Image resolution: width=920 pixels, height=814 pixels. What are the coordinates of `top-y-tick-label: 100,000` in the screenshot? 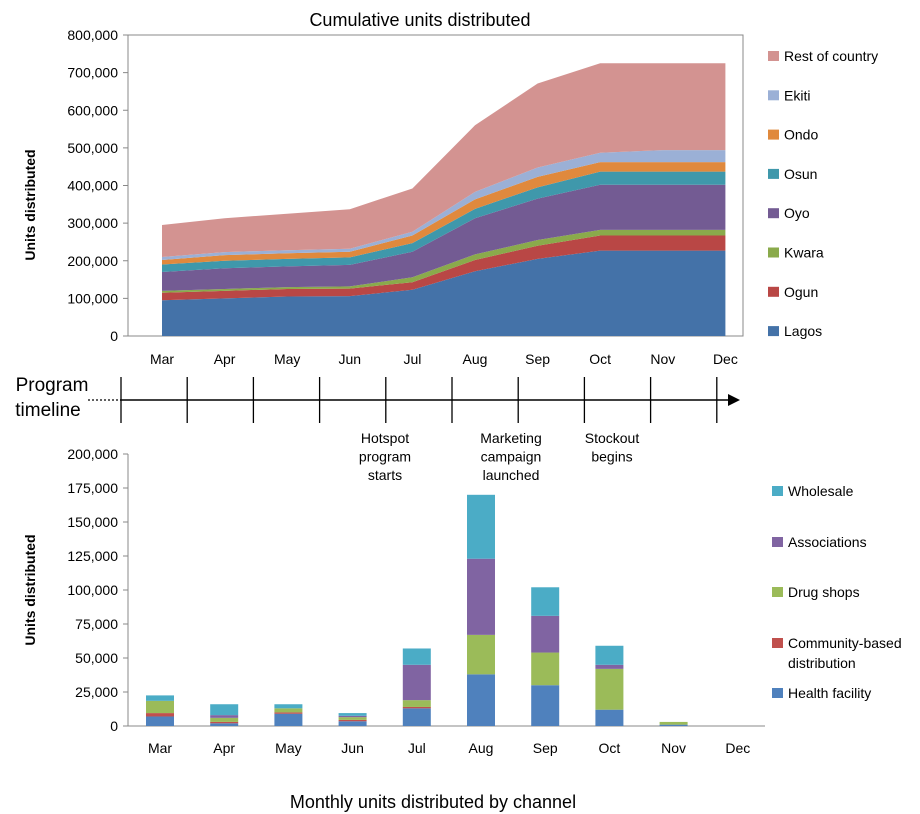 It's located at (92, 298).